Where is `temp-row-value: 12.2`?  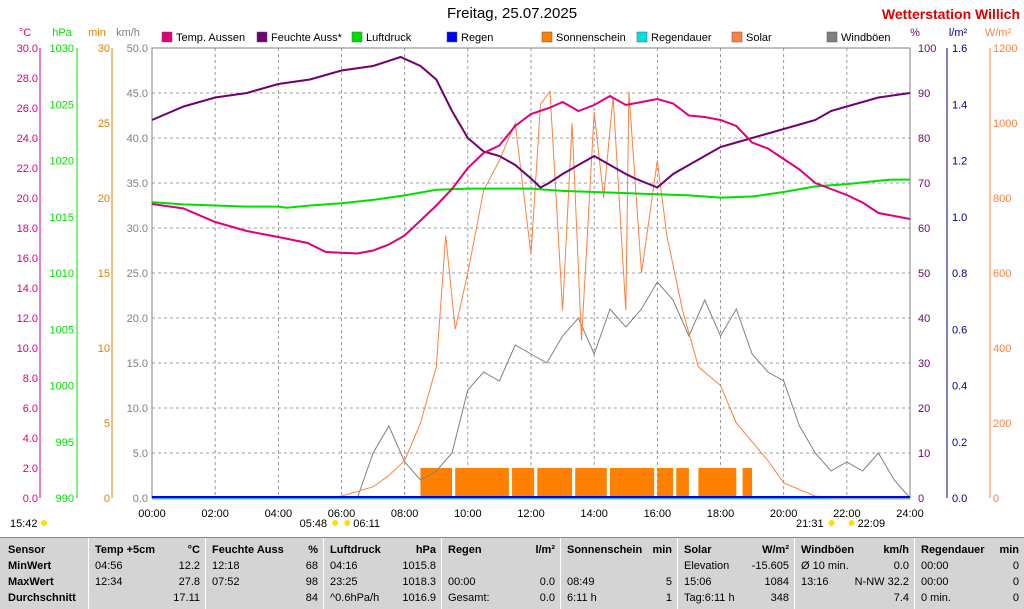
temp-row-value: 12.2 is located at coordinates (189, 566).